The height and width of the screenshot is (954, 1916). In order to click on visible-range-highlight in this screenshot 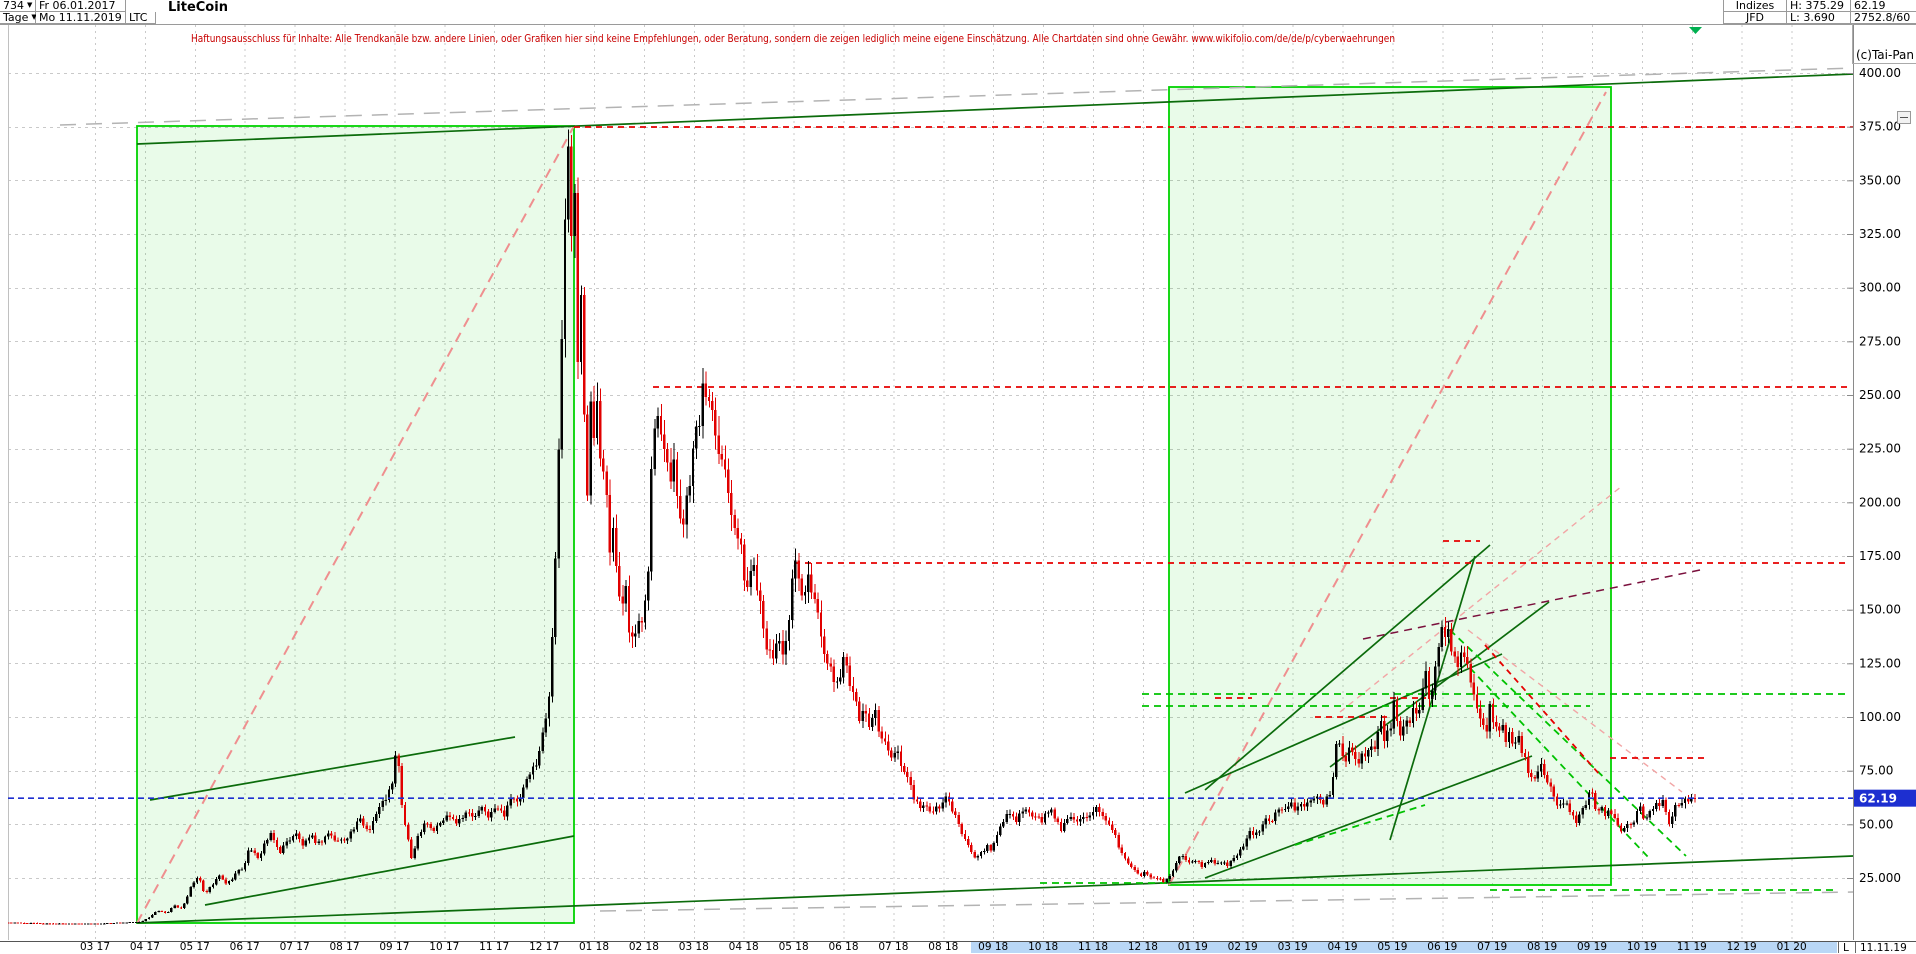, I will do `click(1404, 947)`.